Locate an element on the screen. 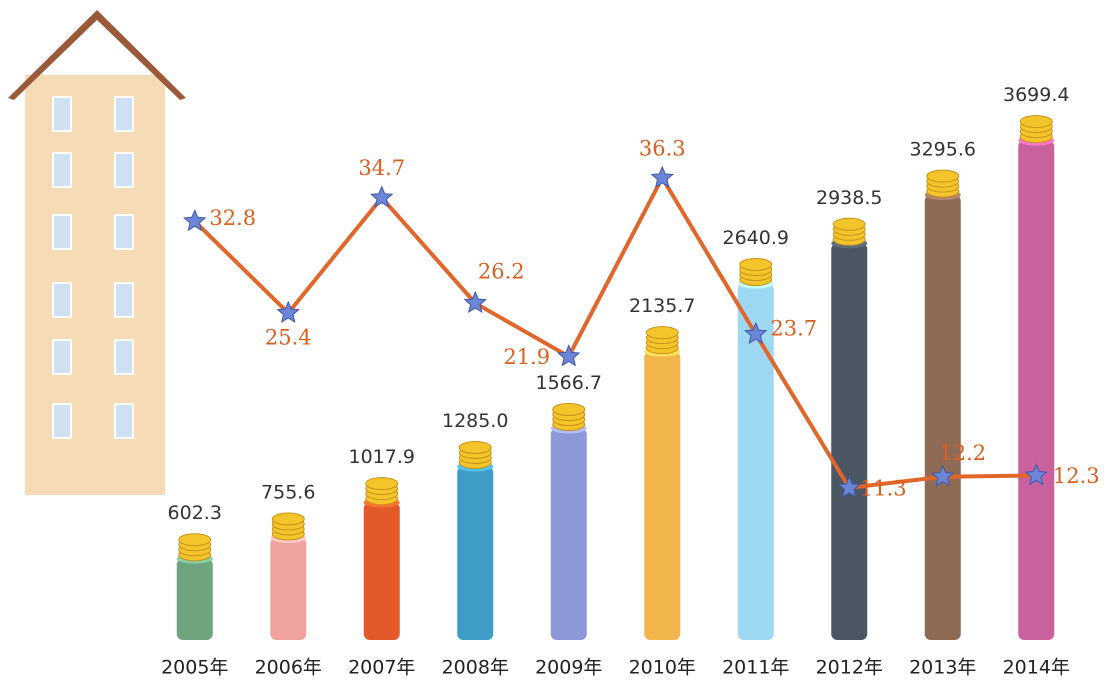  bar-label: 755.6 is located at coordinates (288, 492).